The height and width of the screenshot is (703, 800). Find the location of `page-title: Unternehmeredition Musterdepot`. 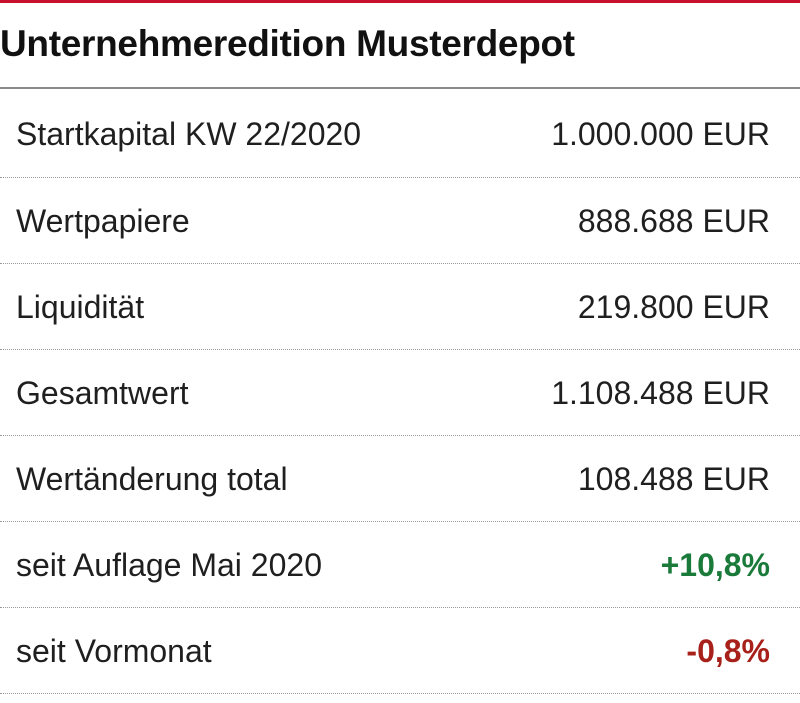

page-title: Unternehmeredition Musterdepot is located at coordinates (287, 43).